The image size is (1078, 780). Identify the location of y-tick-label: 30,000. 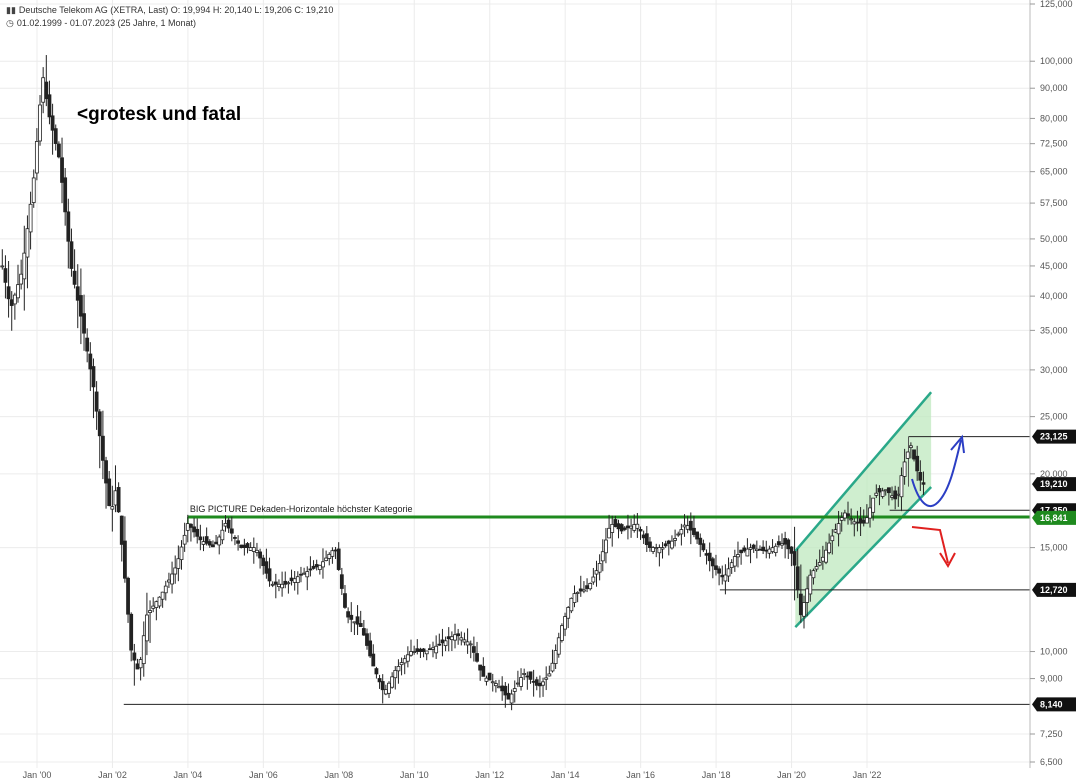
(1054, 370).